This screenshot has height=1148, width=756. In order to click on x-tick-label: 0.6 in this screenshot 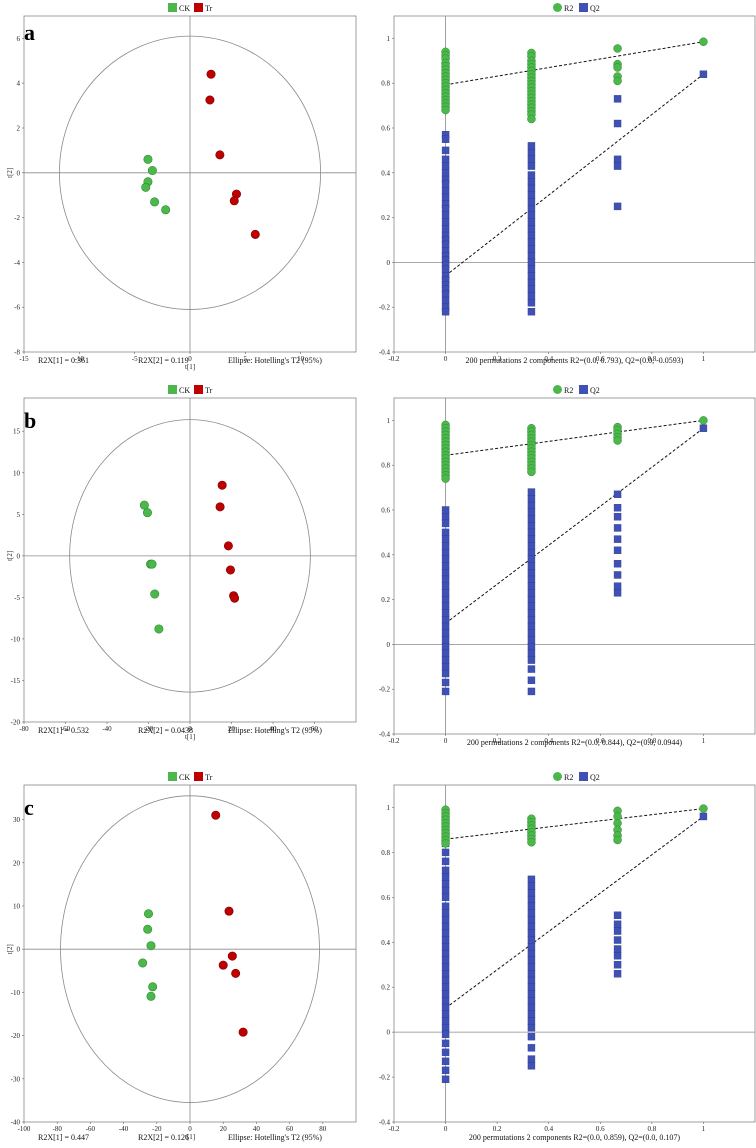, I will do `click(600, 741)`.